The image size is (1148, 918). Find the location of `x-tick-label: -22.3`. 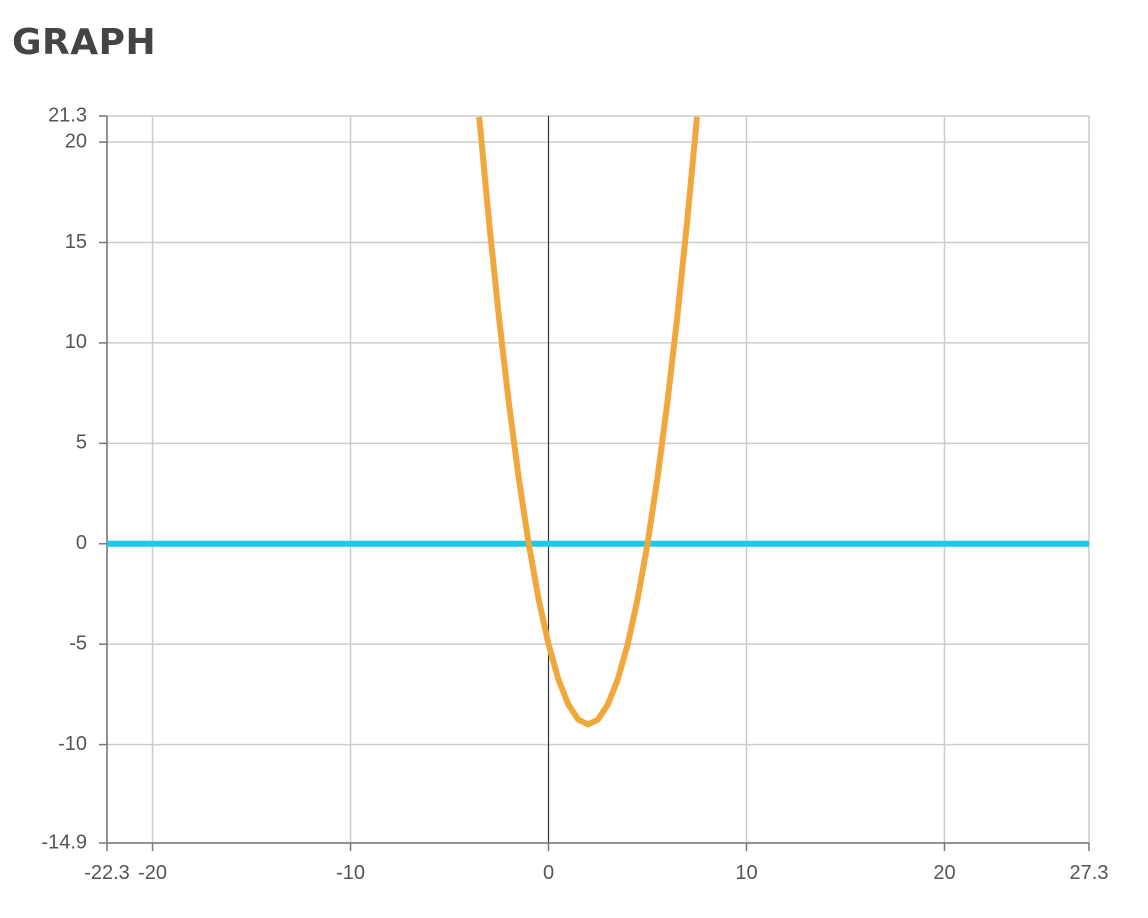

x-tick-label: -22.3 is located at coordinates (107, 873).